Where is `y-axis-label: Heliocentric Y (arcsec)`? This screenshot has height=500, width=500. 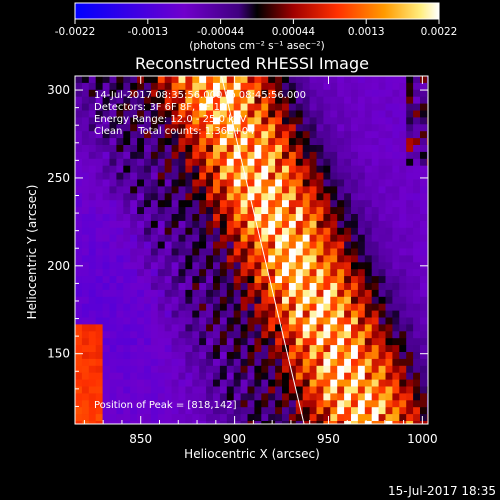 y-axis-label: Heliocentric Y (arcsec) is located at coordinates (32, 252).